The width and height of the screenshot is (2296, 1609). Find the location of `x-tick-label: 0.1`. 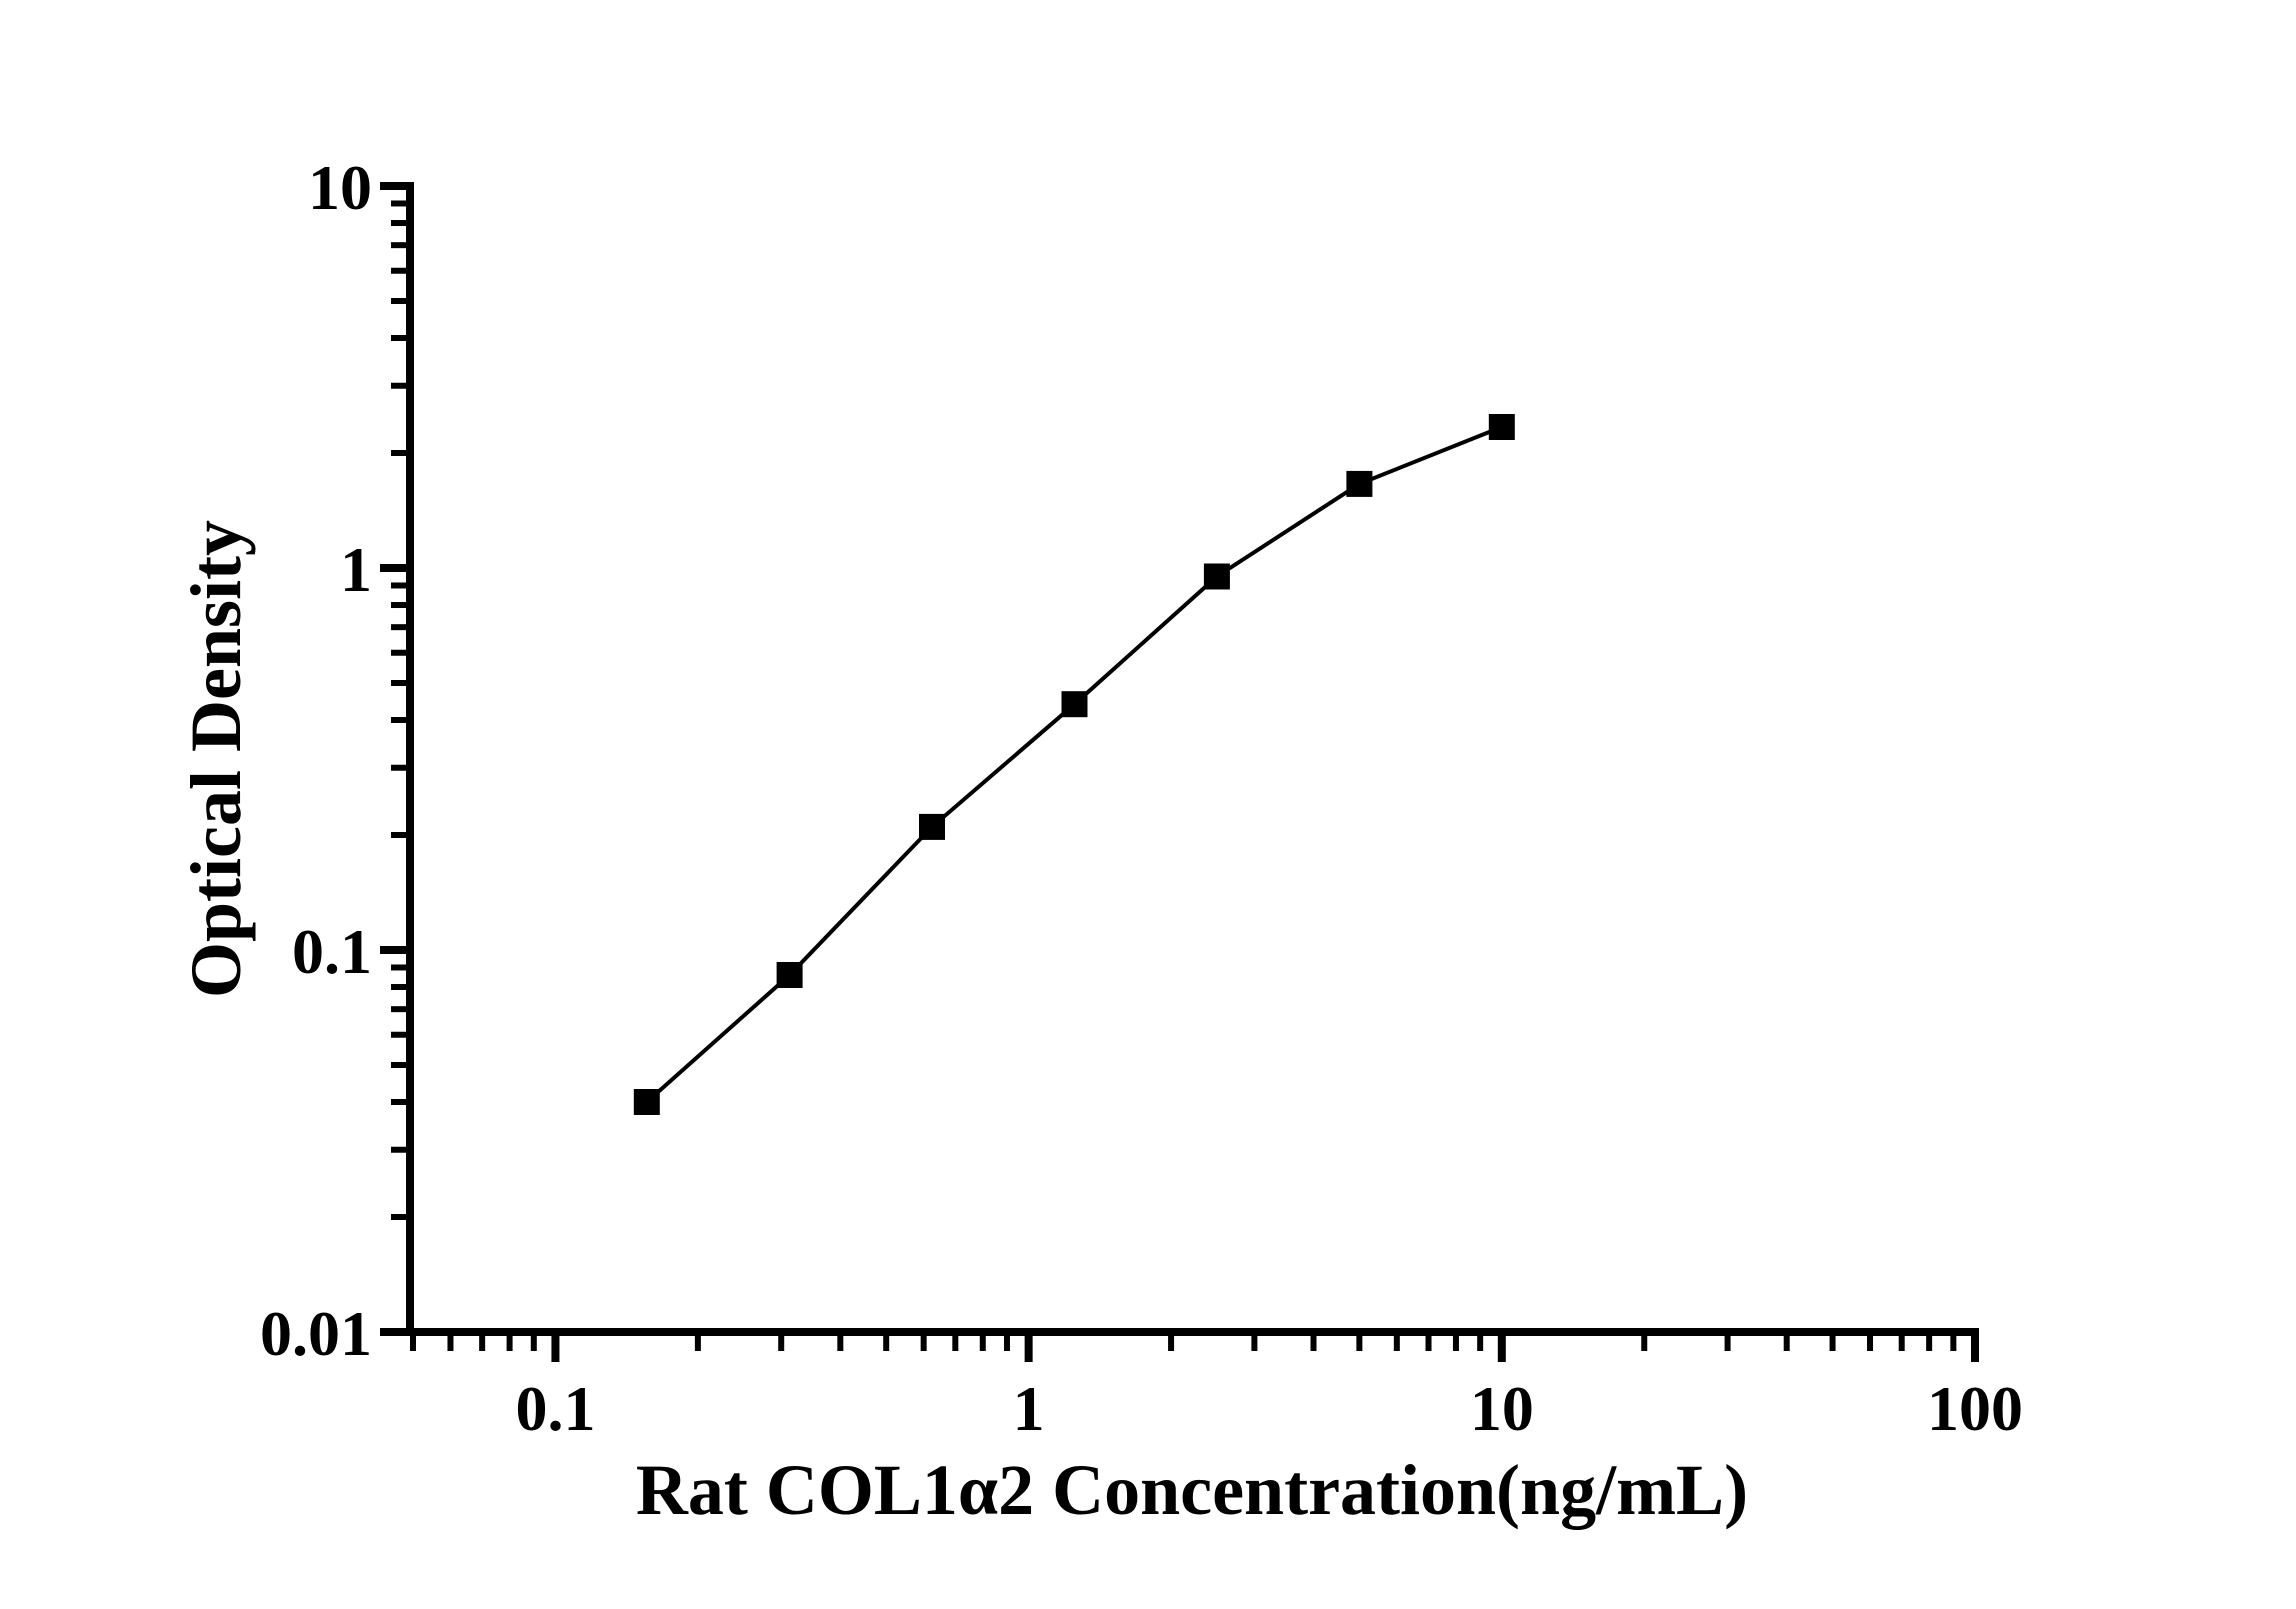

x-tick-label: 0.1 is located at coordinates (555, 1408).